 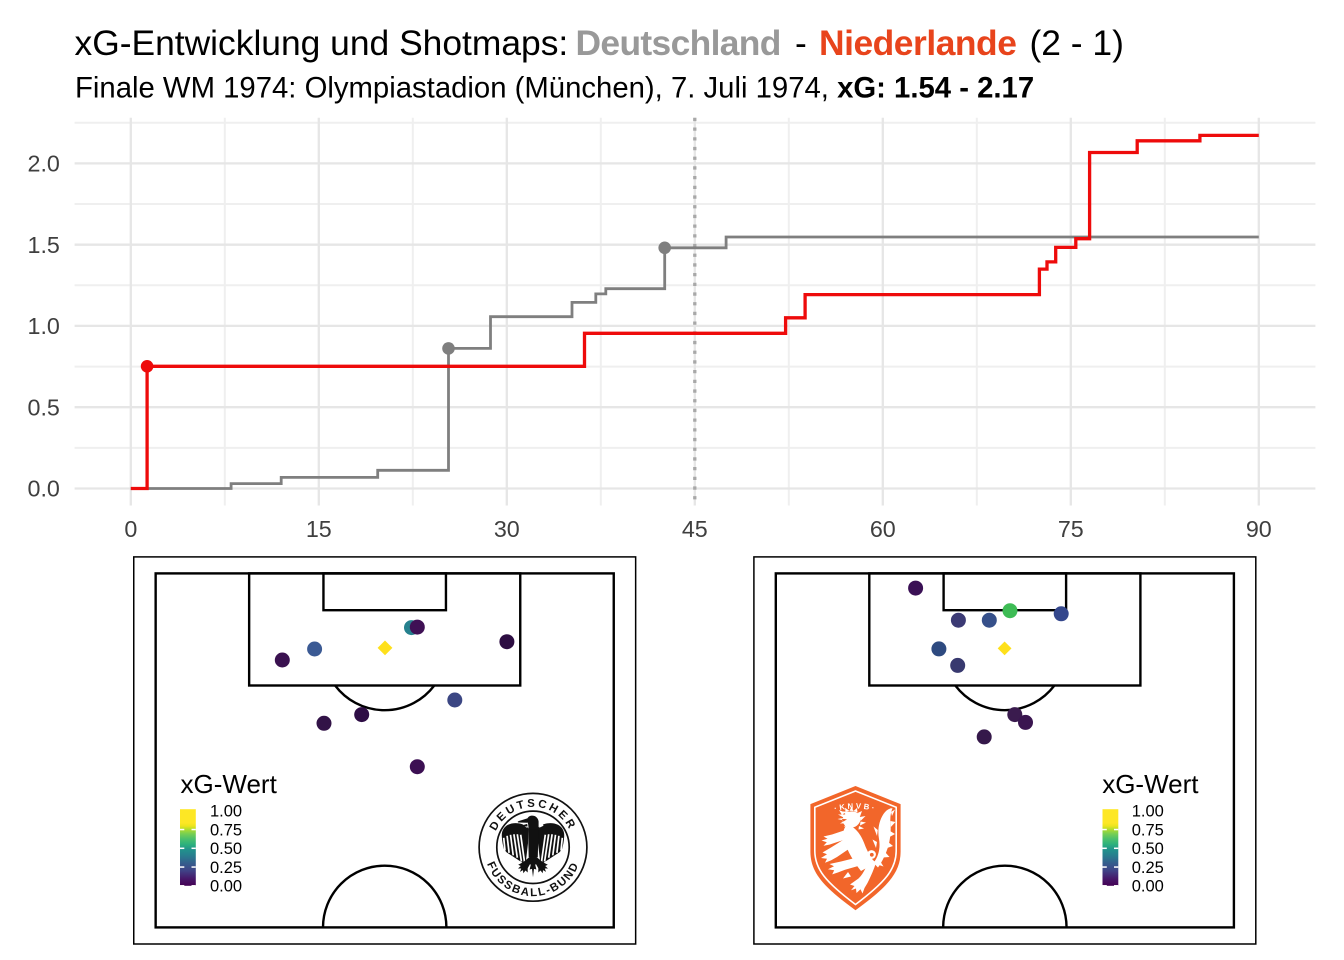 I want to click on svg-text: 15, so click(x=319, y=529).